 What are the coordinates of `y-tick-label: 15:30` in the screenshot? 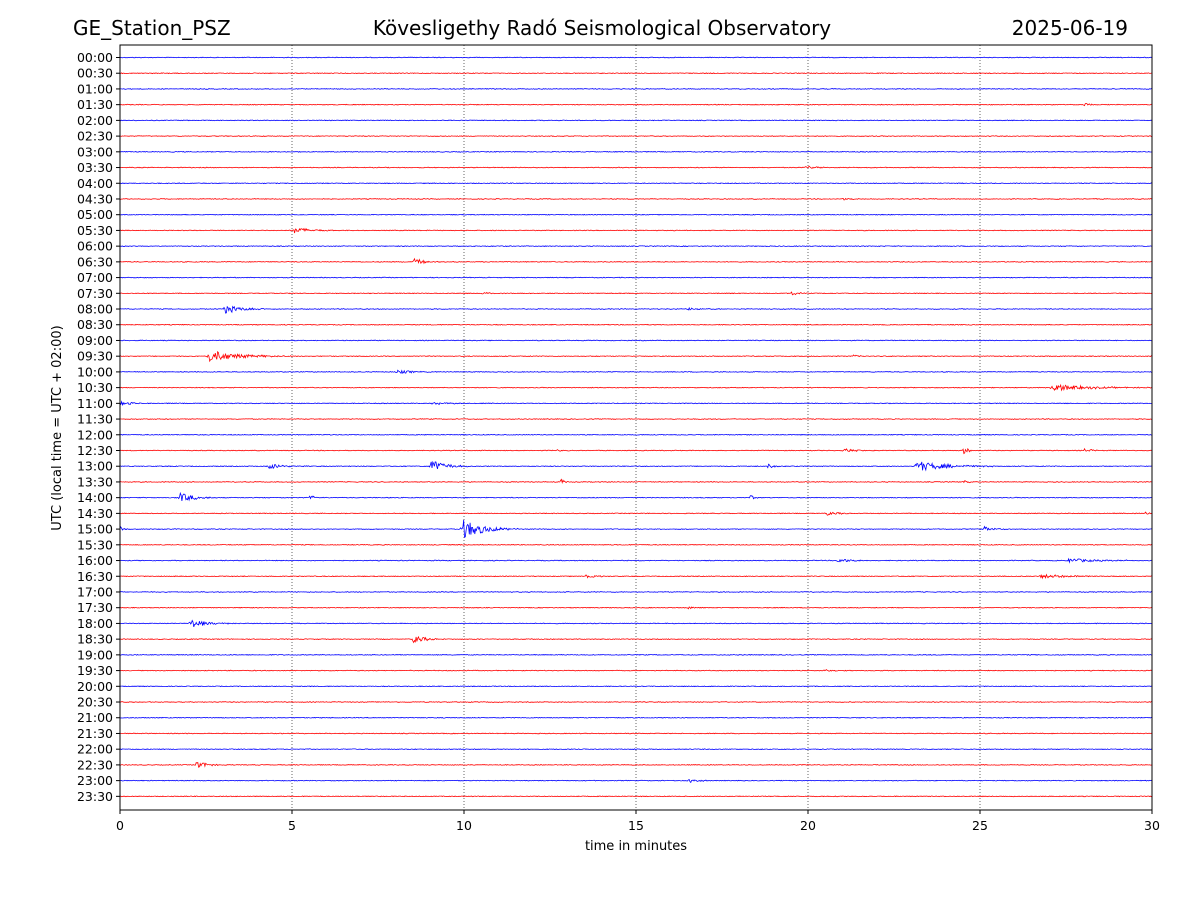 It's located at (95, 544).